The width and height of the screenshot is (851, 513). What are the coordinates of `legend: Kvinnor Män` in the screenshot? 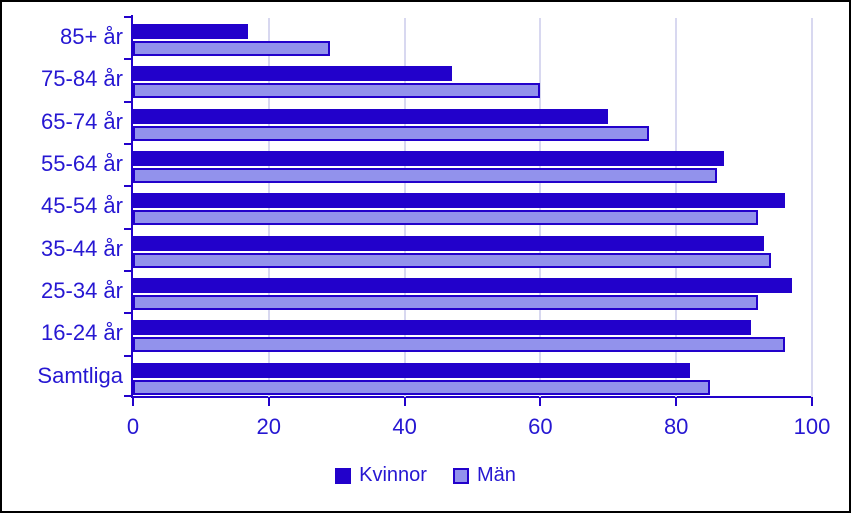 It's located at (425, 475).